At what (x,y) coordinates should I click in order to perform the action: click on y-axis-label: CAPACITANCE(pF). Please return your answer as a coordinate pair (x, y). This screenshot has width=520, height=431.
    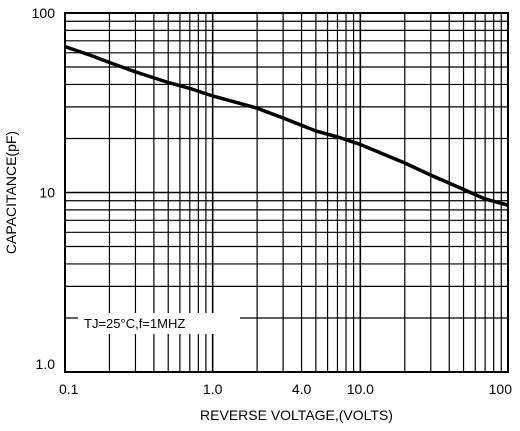
    Looking at the image, I should click on (11, 192).